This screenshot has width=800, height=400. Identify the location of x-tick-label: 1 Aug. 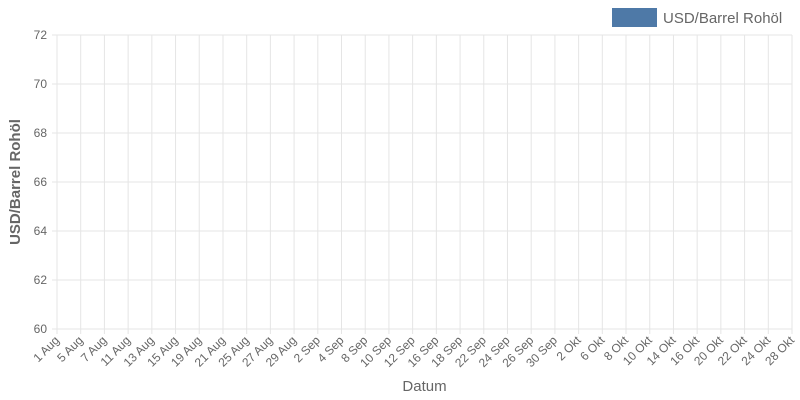
(47, 349).